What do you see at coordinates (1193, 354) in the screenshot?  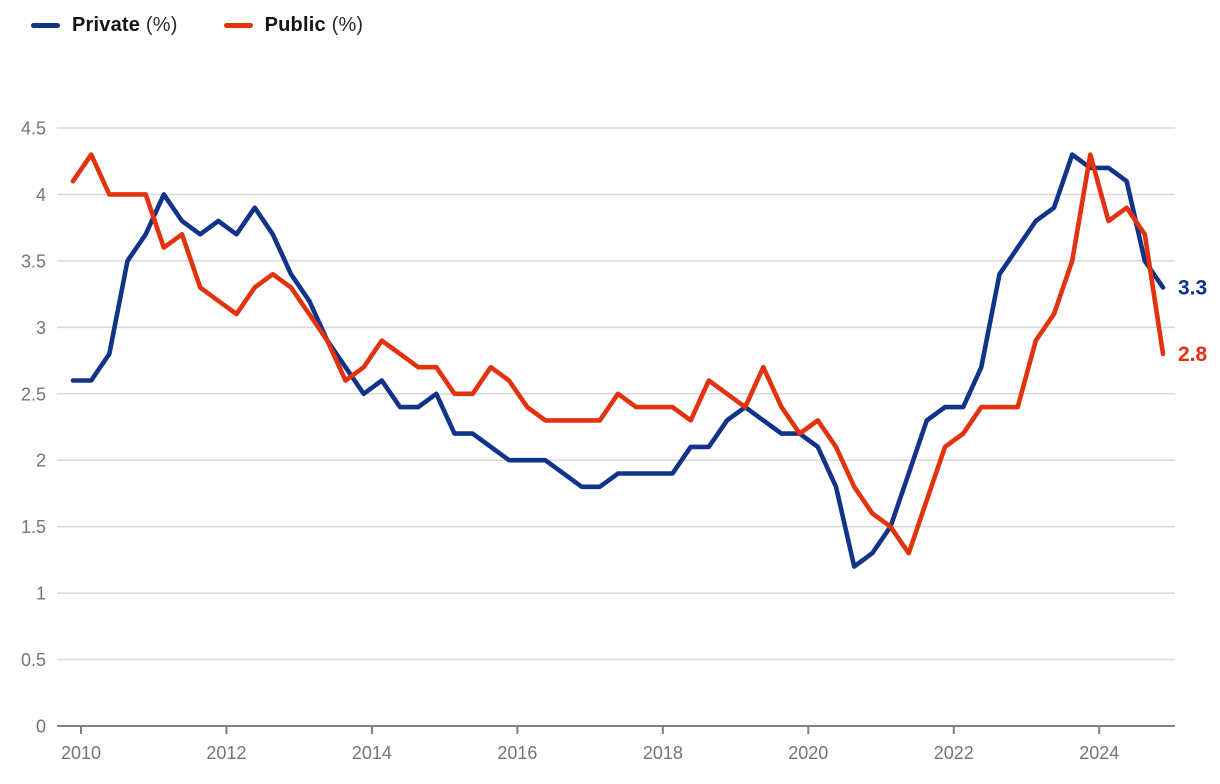 I see `public-end-value-label: 2.8` at bounding box center [1193, 354].